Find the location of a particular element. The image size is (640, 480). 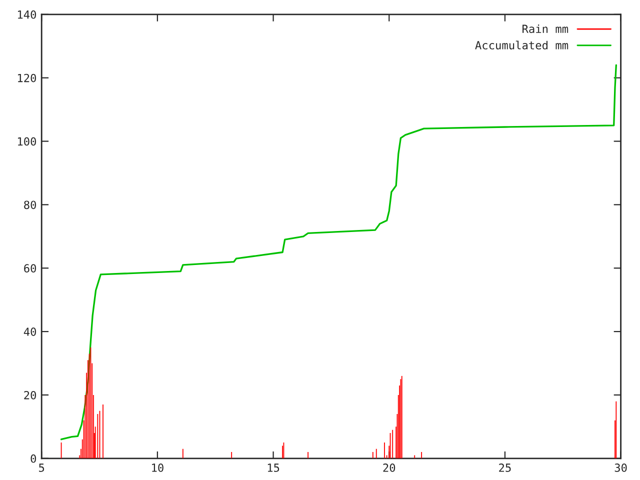

y-tick-label: 0 is located at coordinates (33, 458).